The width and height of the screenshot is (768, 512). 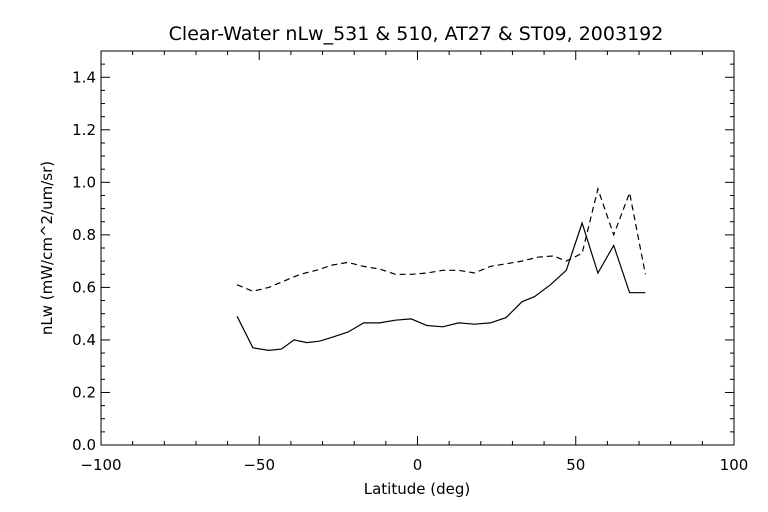 What do you see at coordinates (441, 239) in the screenshot?
I see `series-line-dashed` at bounding box center [441, 239].